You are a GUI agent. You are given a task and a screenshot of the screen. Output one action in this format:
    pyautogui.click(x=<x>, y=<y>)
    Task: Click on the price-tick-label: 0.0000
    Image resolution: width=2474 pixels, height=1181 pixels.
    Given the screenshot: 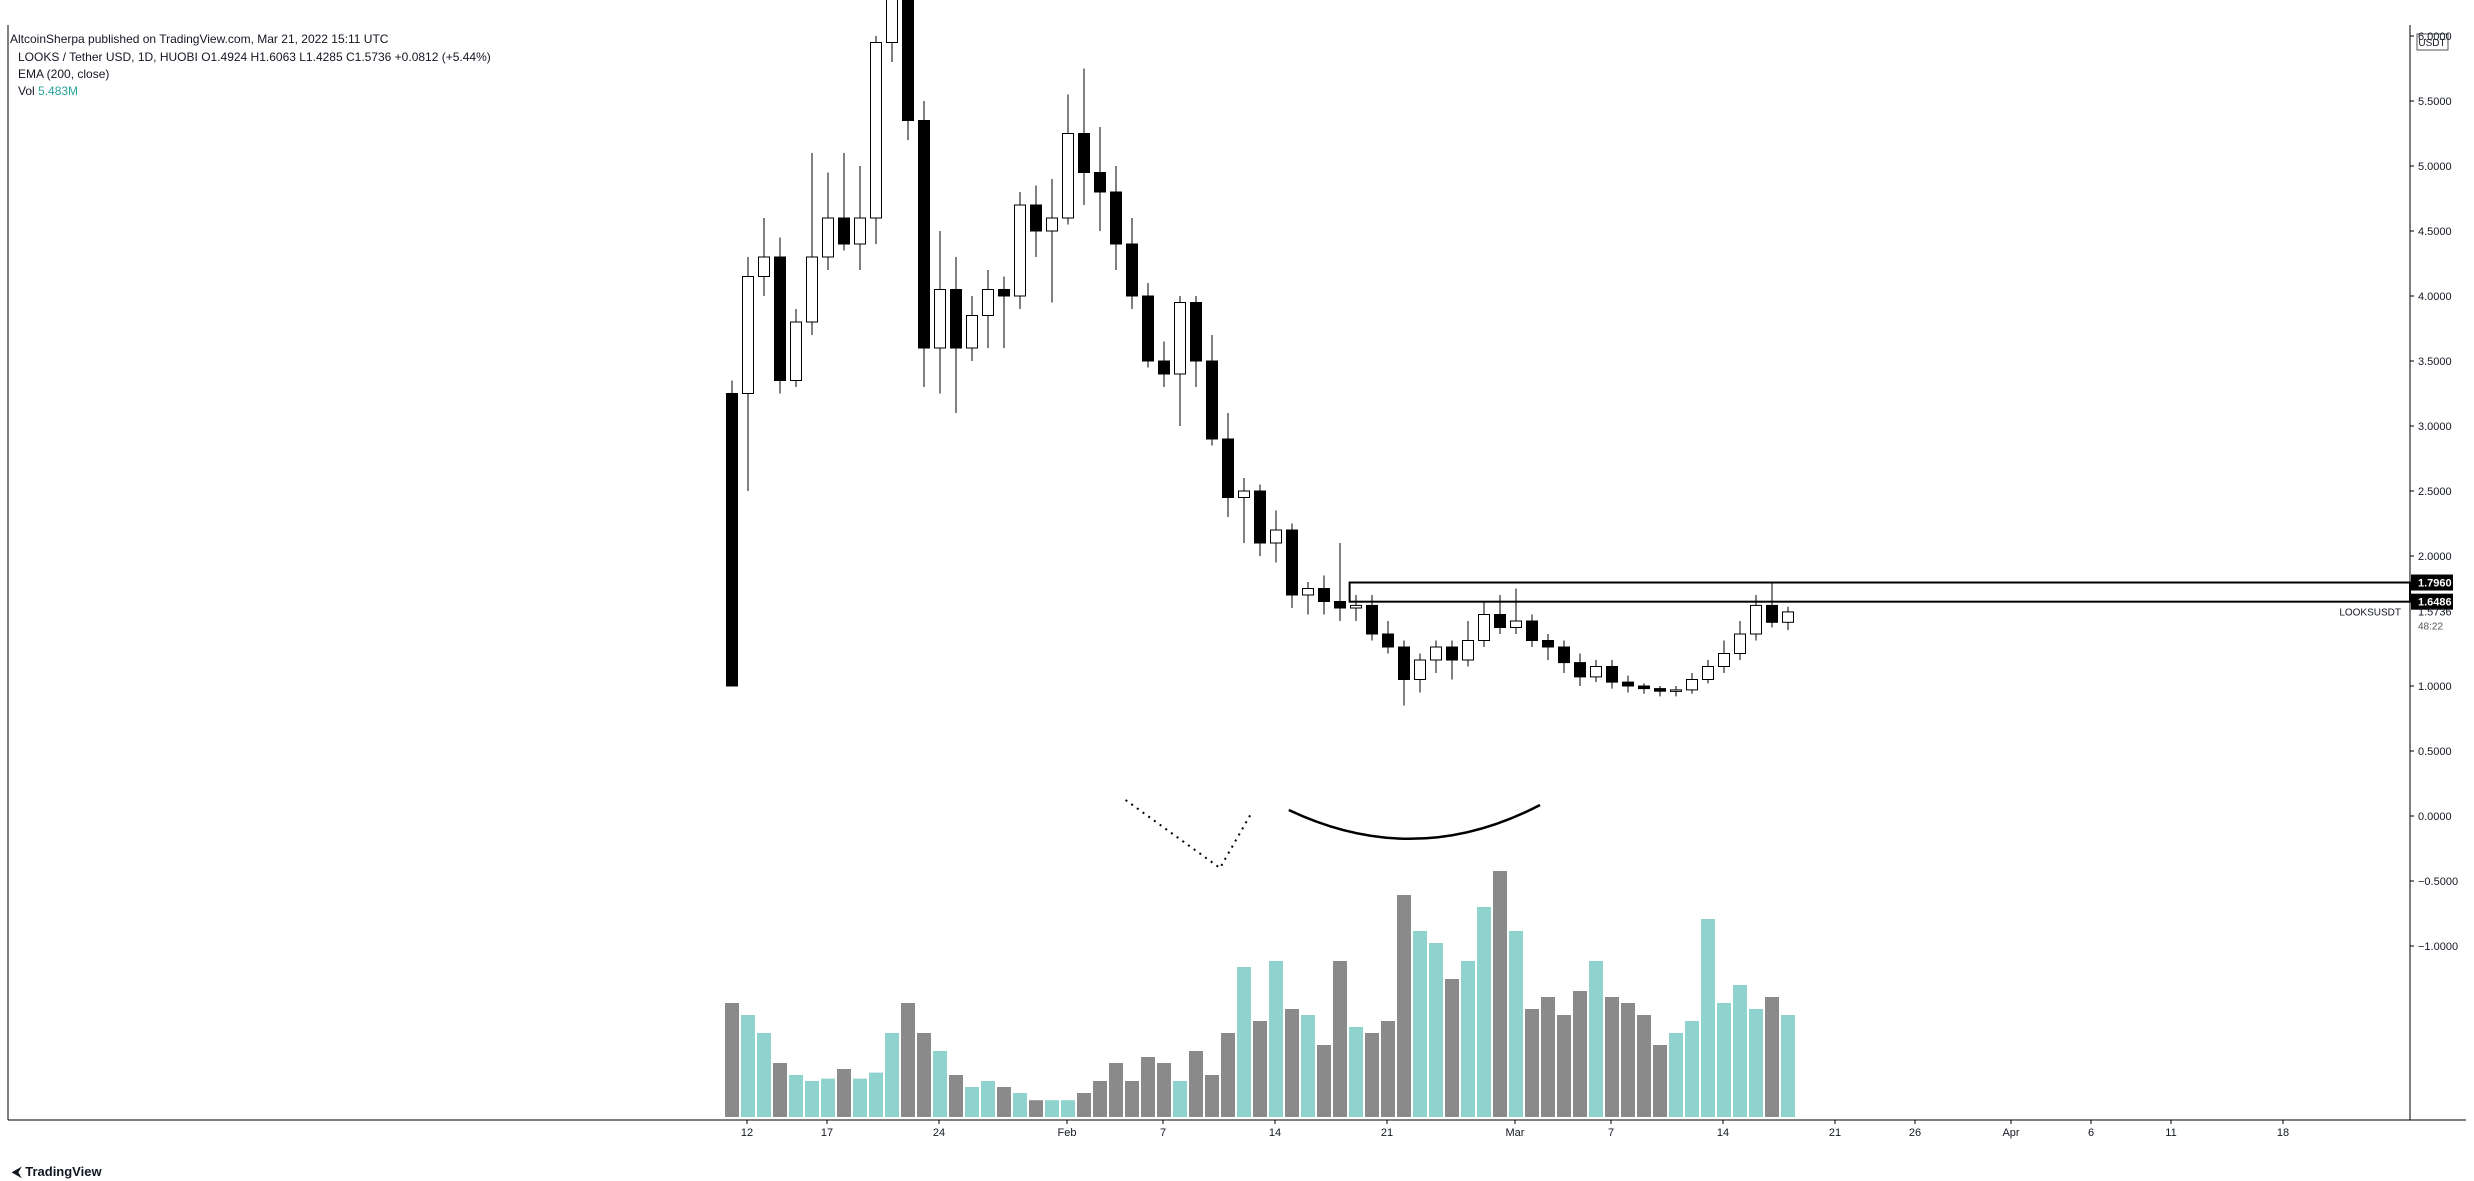 What is the action you would take?
    pyautogui.click(x=2435, y=817)
    